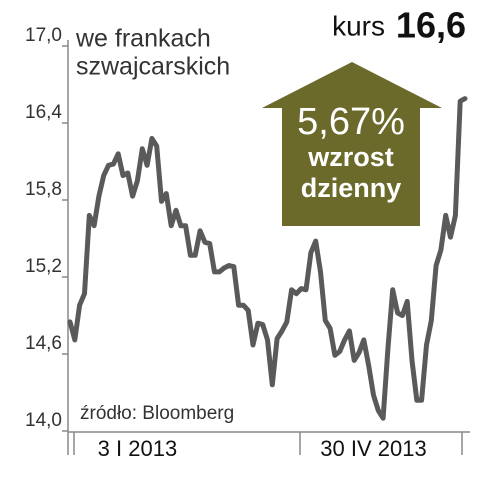  What do you see at coordinates (138, 448) in the screenshot?
I see `x-tick-label: 3 I 2013` at bounding box center [138, 448].